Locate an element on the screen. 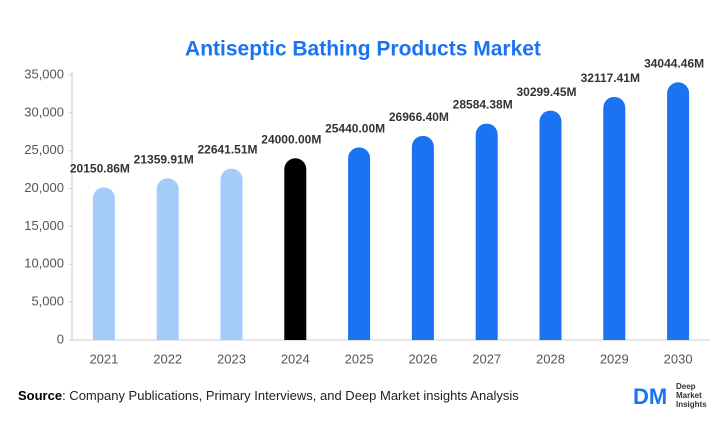 This screenshot has width=726, height=443. source-label: Source is located at coordinates (40, 395).